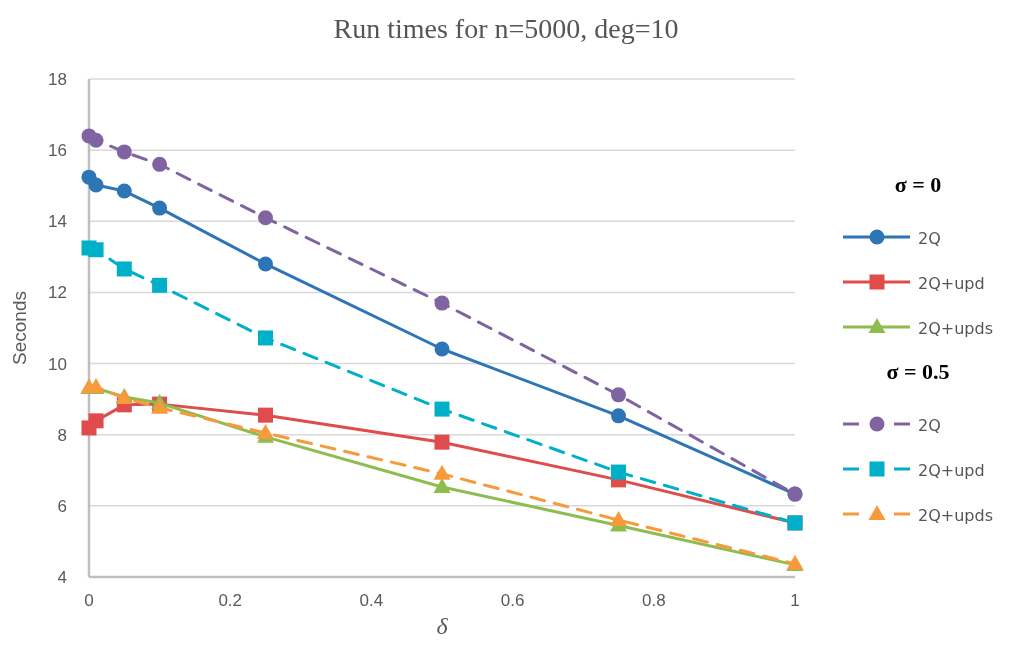 This screenshot has height=659, width=1012. I want to click on y-tick-label: 12, so click(57, 293).